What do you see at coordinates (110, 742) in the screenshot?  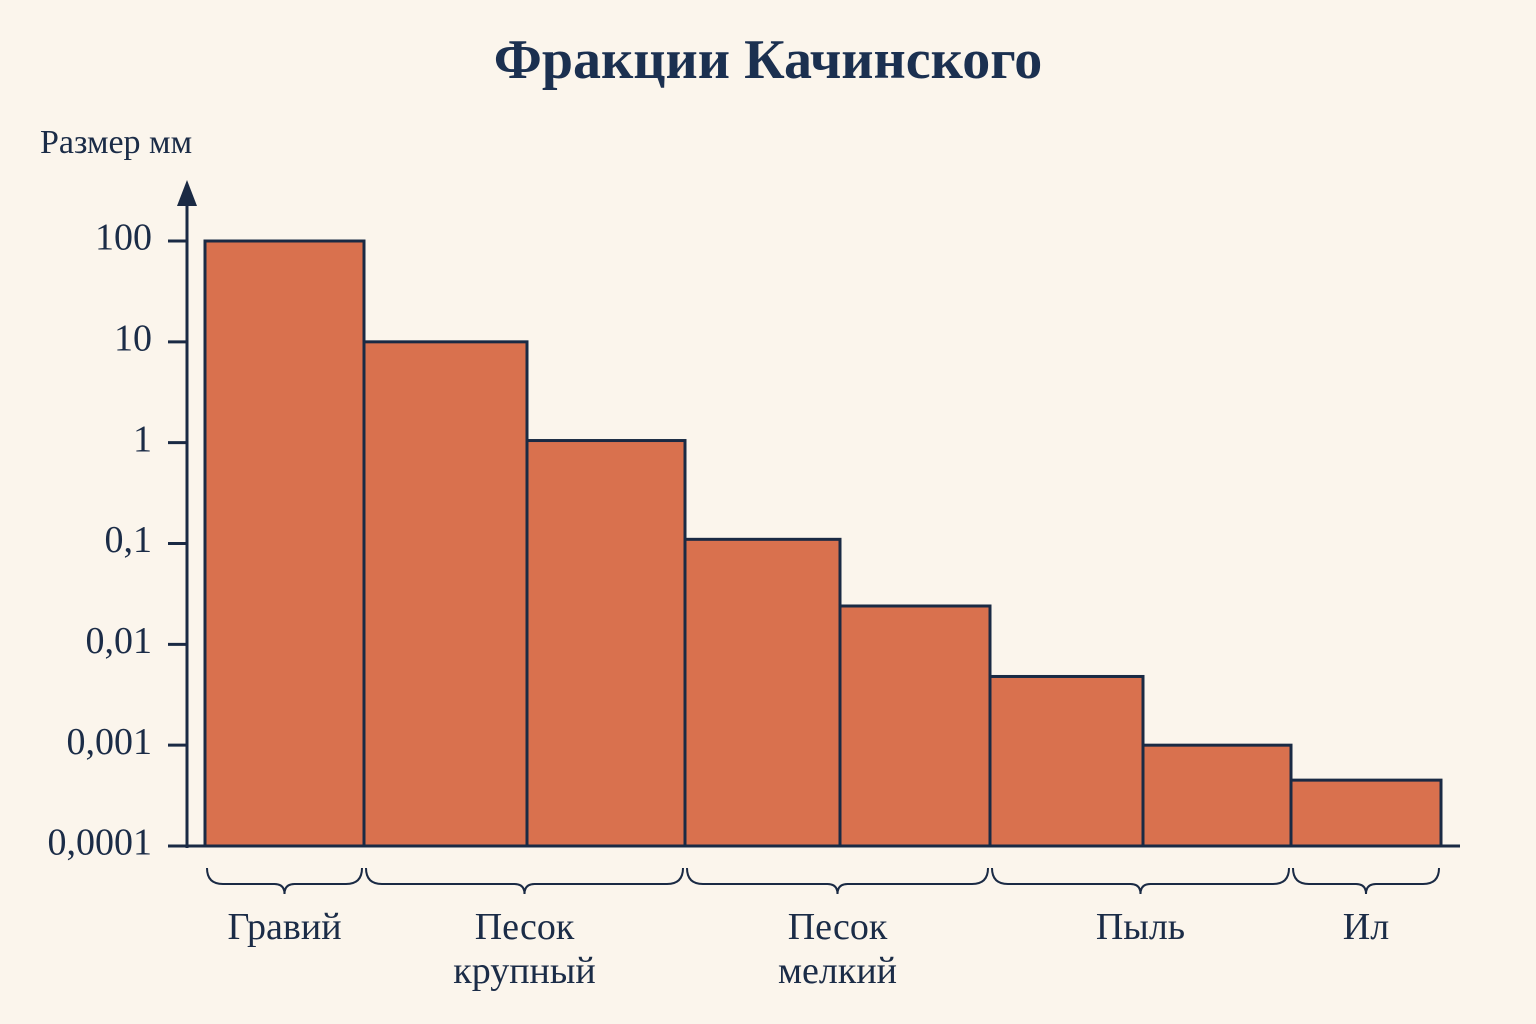 I see `y-tick-label: 0,001` at bounding box center [110, 742].